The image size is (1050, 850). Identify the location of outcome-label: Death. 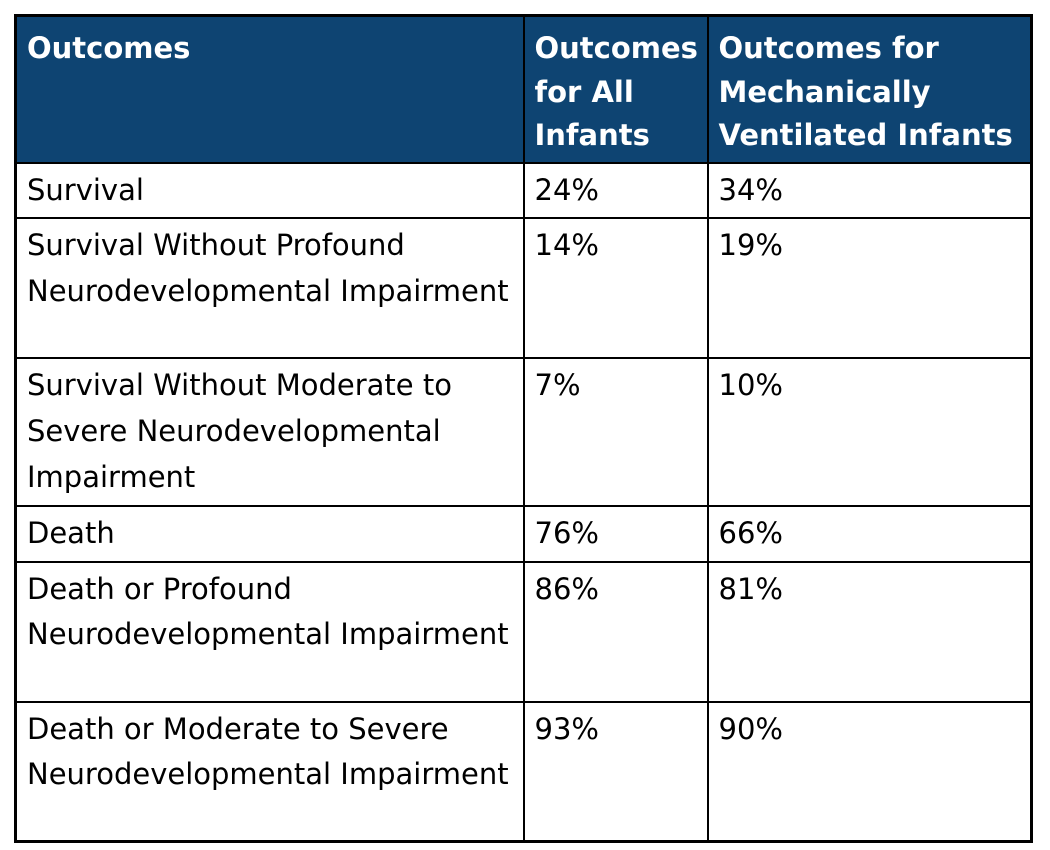
(269, 533).